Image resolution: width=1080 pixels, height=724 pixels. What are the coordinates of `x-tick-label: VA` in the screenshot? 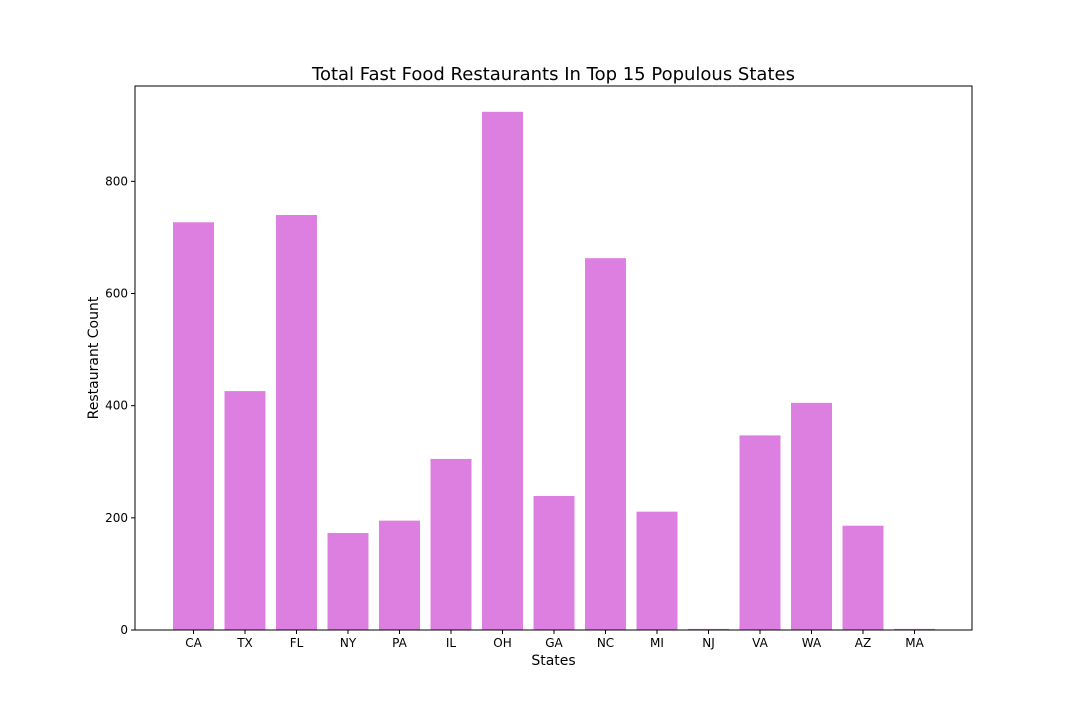 It's located at (760, 643).